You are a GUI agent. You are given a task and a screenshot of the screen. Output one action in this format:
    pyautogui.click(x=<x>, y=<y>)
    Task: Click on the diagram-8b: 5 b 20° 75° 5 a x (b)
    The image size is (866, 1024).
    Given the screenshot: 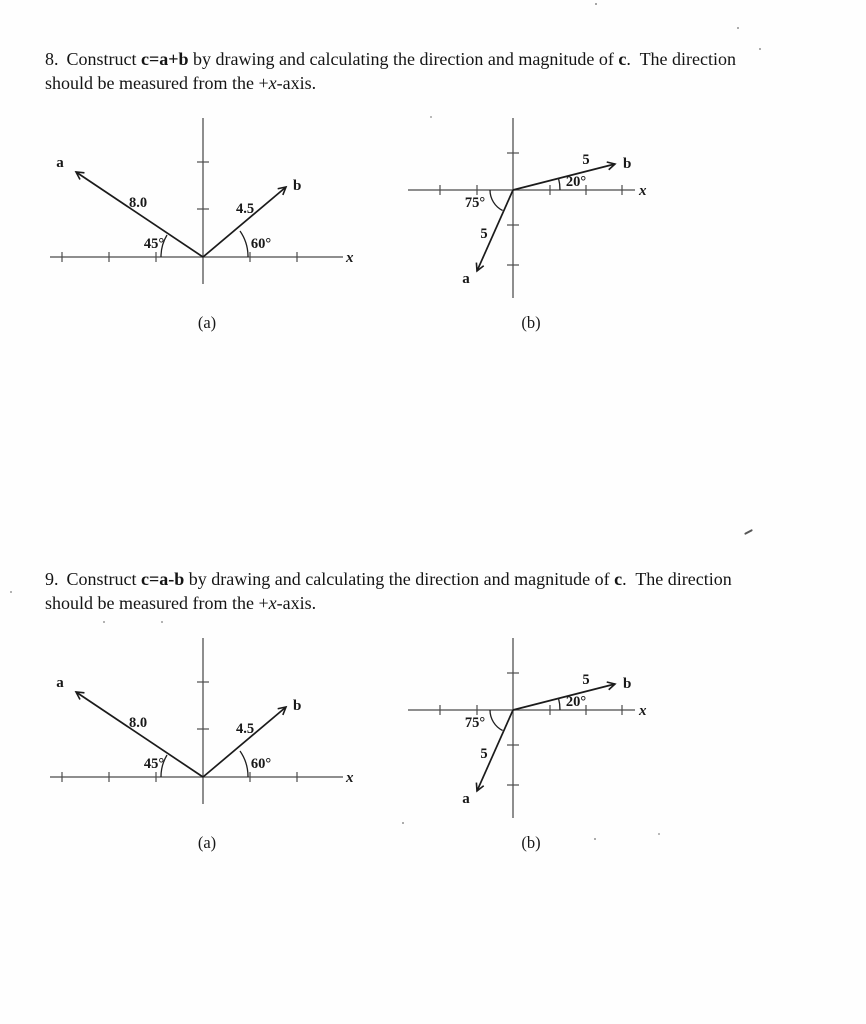 What is the action you would take?
    pyautogui.click(x=527, y=225)
    